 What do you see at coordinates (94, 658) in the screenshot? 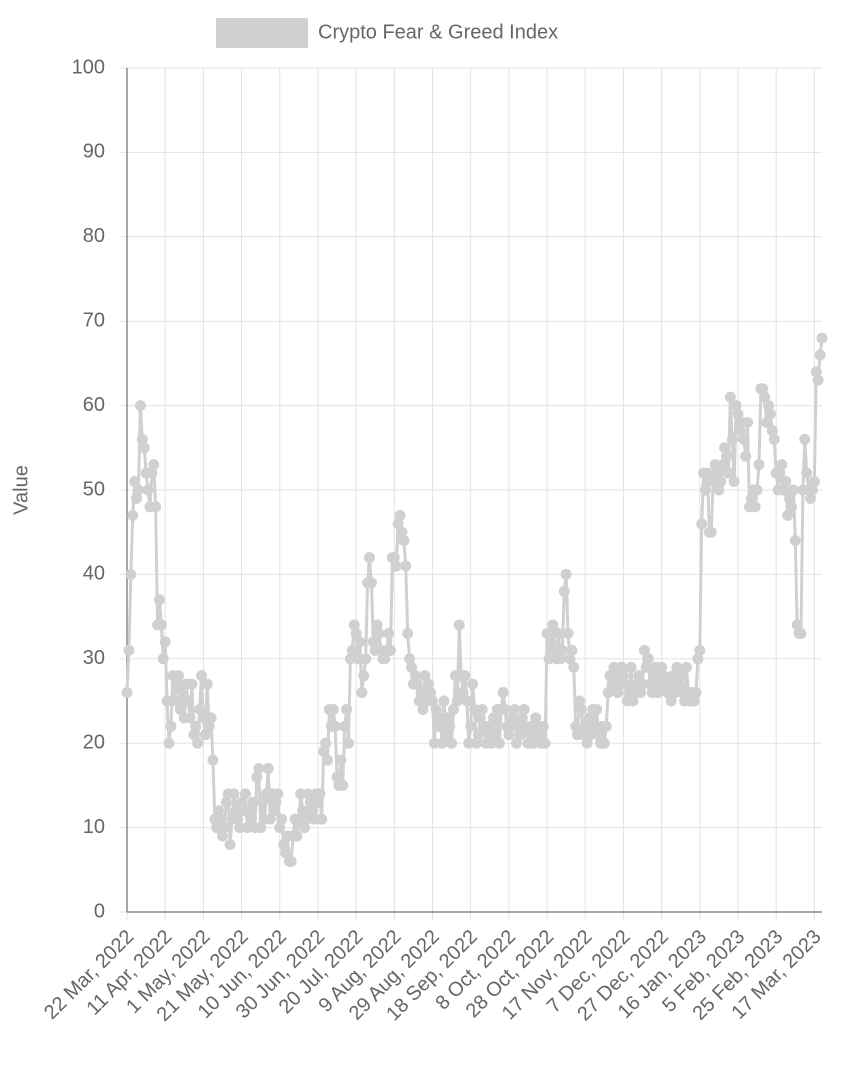
I see `y-tick-label: 30` at bounding box center [94, 658].